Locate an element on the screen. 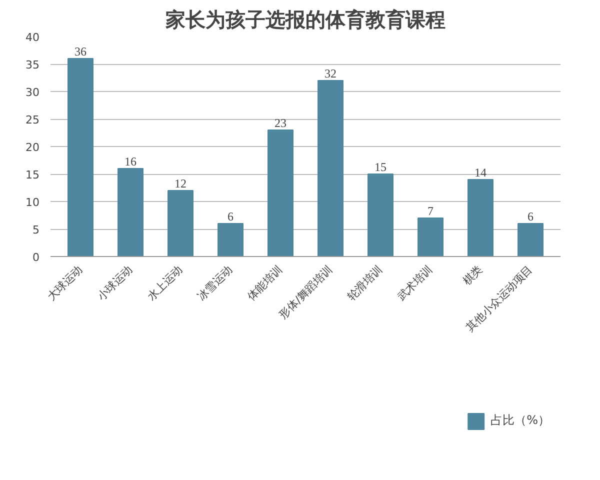 This screenshot has height=480, width=600. y-tick-label: 30 is located at coordinates (33, 92).